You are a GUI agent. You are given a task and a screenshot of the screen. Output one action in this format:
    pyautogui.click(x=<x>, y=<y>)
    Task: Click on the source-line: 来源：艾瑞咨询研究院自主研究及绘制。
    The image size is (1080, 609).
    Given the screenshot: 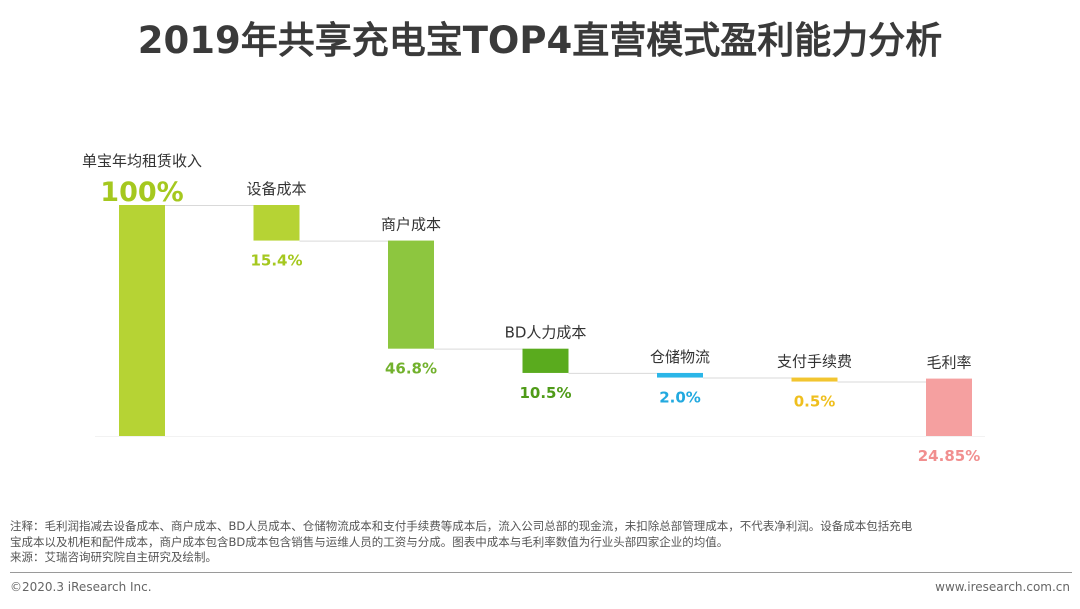 What is the action you would take?
    pyautogui.click(x=113, y=557)
    